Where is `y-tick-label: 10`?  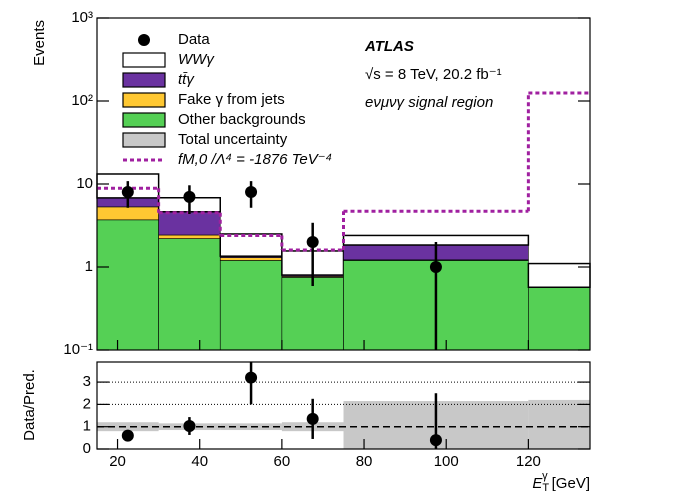
y-tick-label: 10 is located at coordinates (84, 183).